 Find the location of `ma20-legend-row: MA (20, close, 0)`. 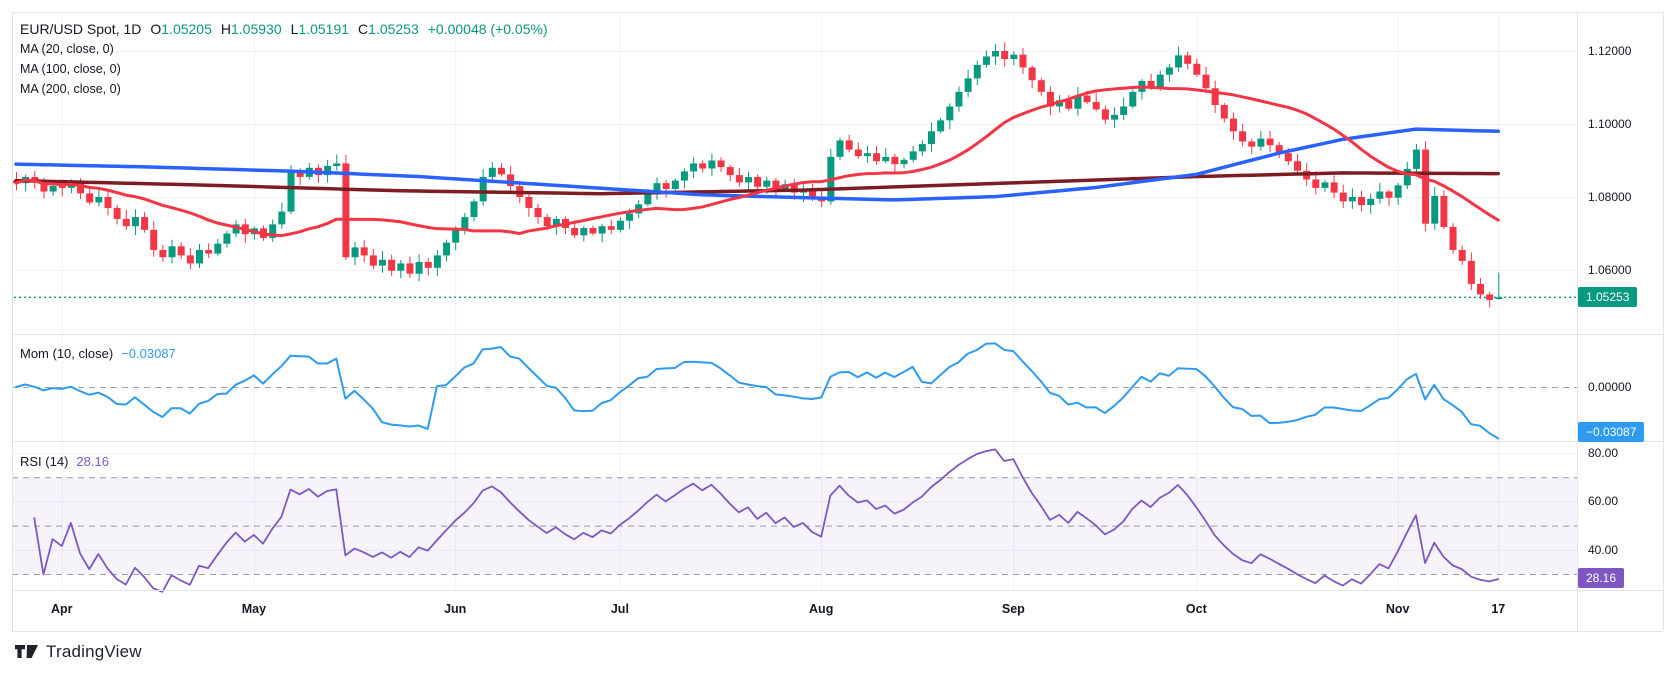

ma20-legend-row: MA (20, close, 0) is located at coordinates (67, 49).